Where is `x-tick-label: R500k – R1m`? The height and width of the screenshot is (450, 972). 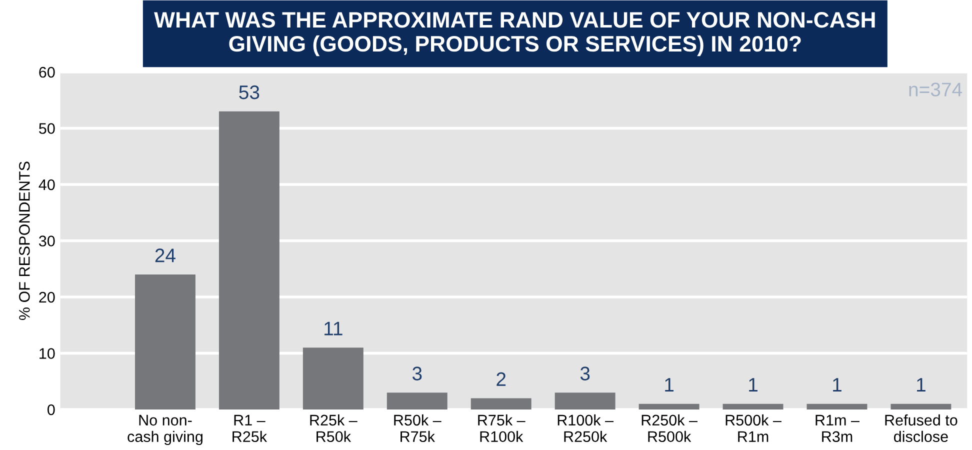 x-tick-label: R500k – R1m is located at coordinates (754, 428).